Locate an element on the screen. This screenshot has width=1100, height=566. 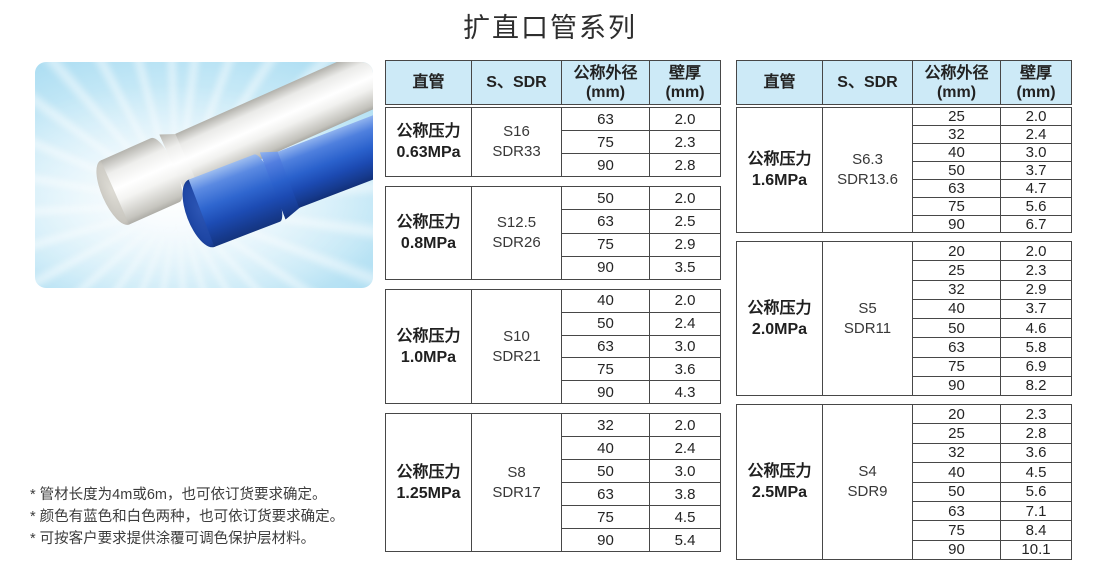
table-row: 40 3.7 is located at coordinates (992, 308).